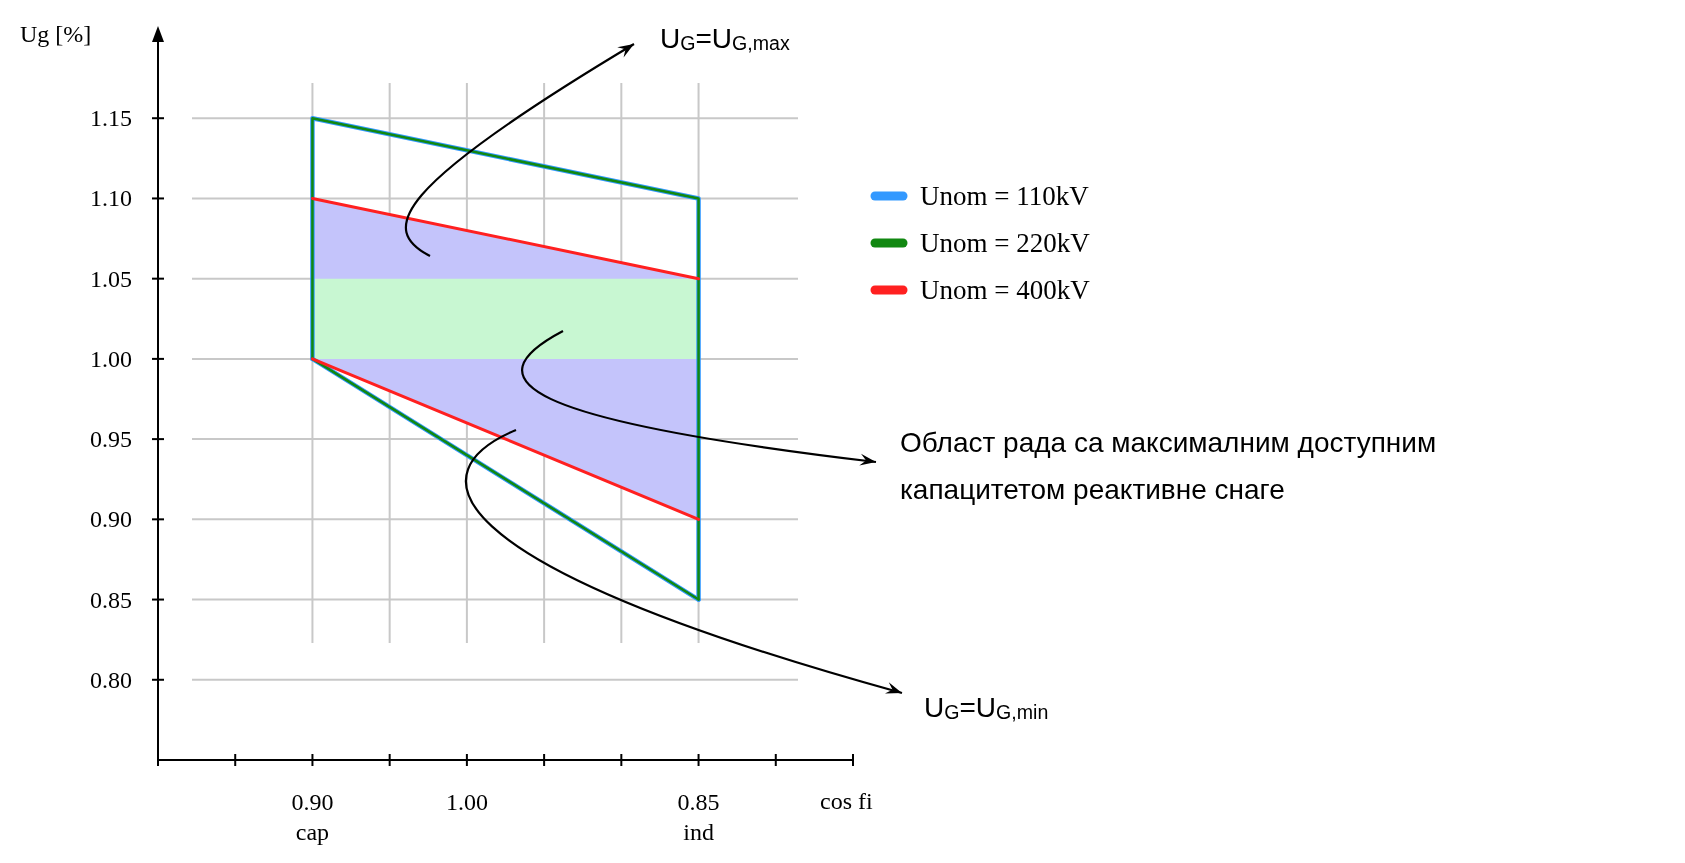 This screenshot has width=1685, height=863. I want to click on text: UG=UG,min, so click(986, 707).